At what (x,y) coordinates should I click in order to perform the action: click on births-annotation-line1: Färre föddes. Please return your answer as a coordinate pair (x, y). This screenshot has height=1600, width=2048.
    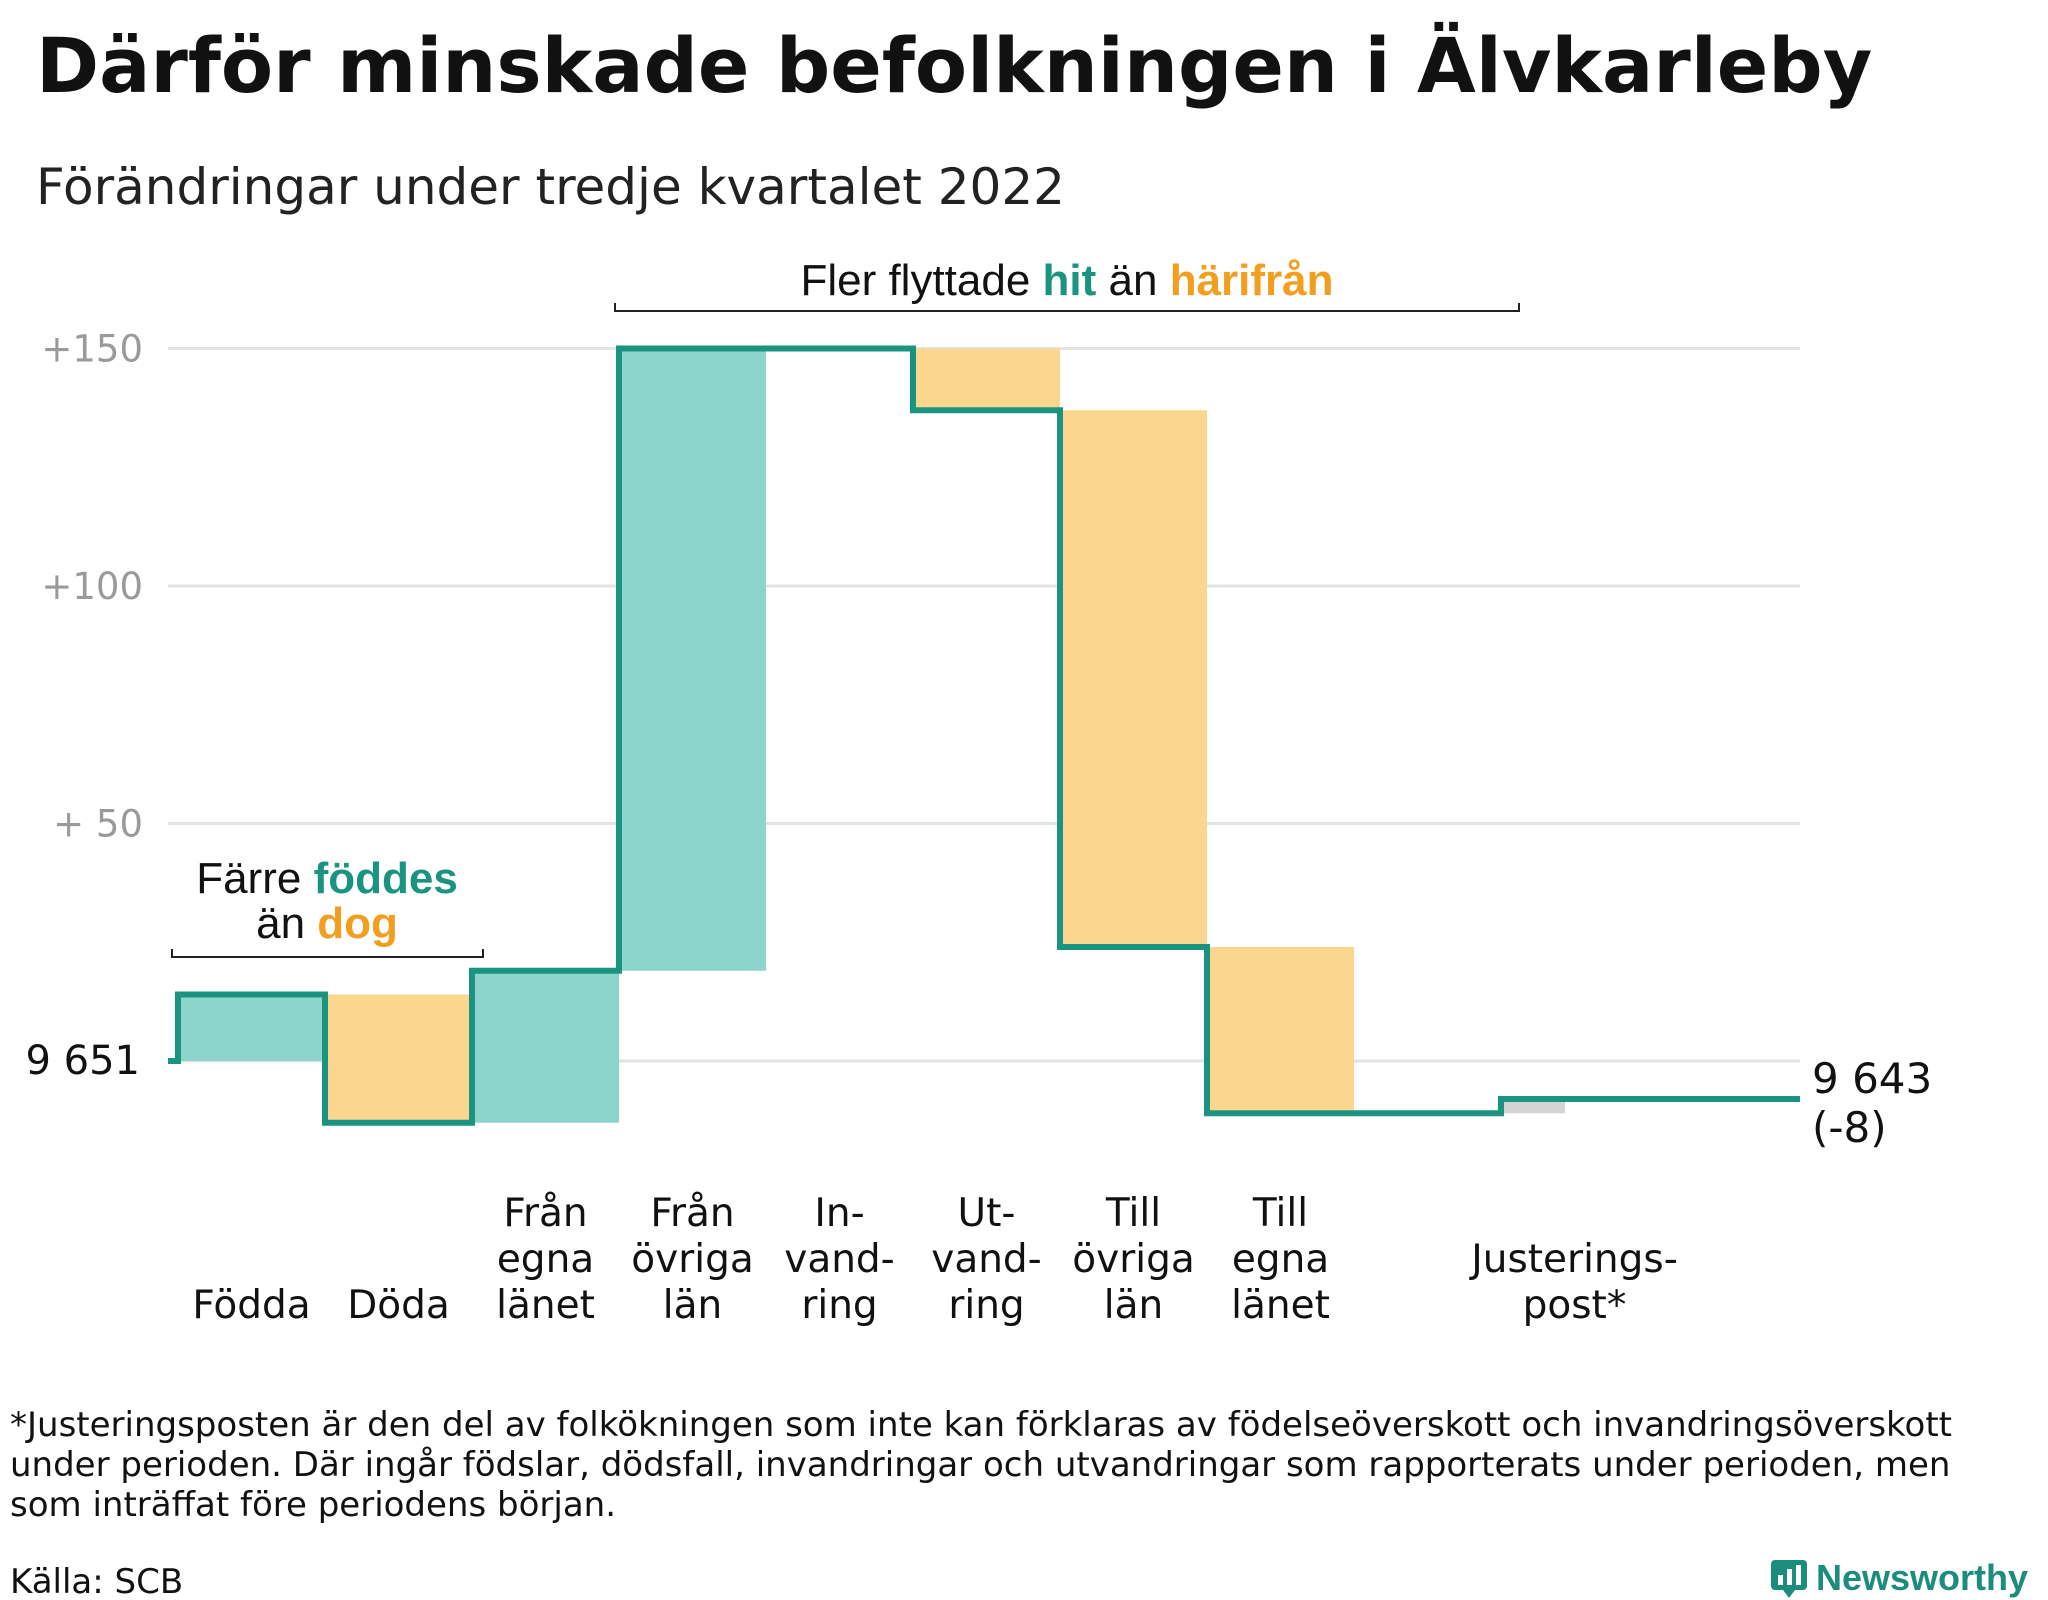
    Looking at the image, I should click on (327, 878).